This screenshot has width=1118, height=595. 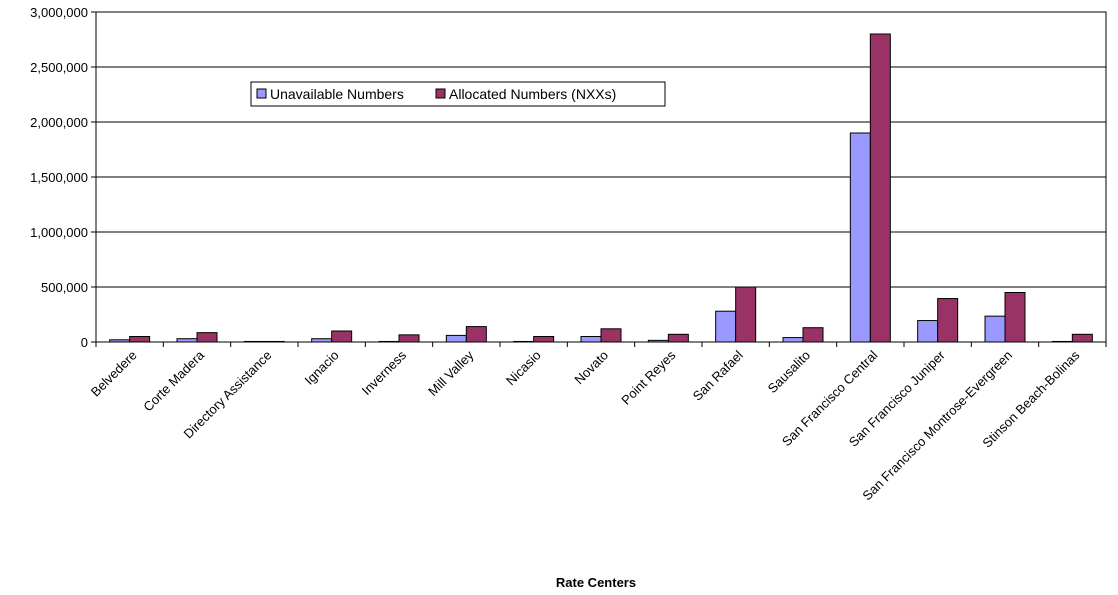 What do you see at coordinates (59, 177) in the screenshot?
I see `y-tick-label: 1,500,000` at bounding box center [59, 177].